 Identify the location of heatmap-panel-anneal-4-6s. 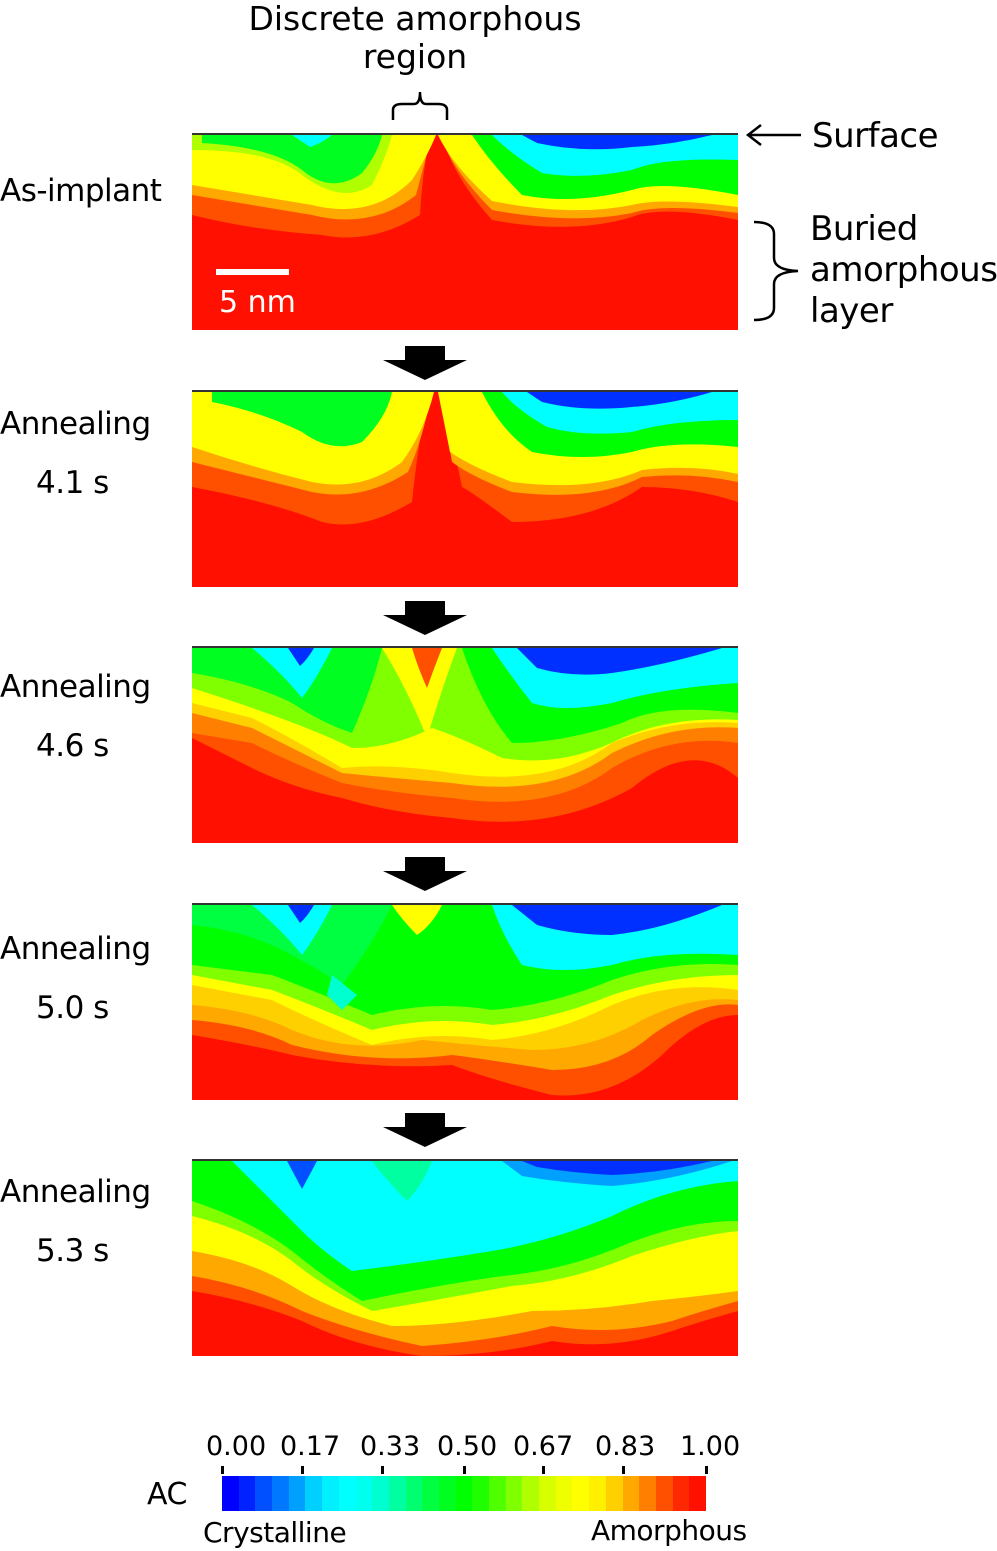
(465, 744).